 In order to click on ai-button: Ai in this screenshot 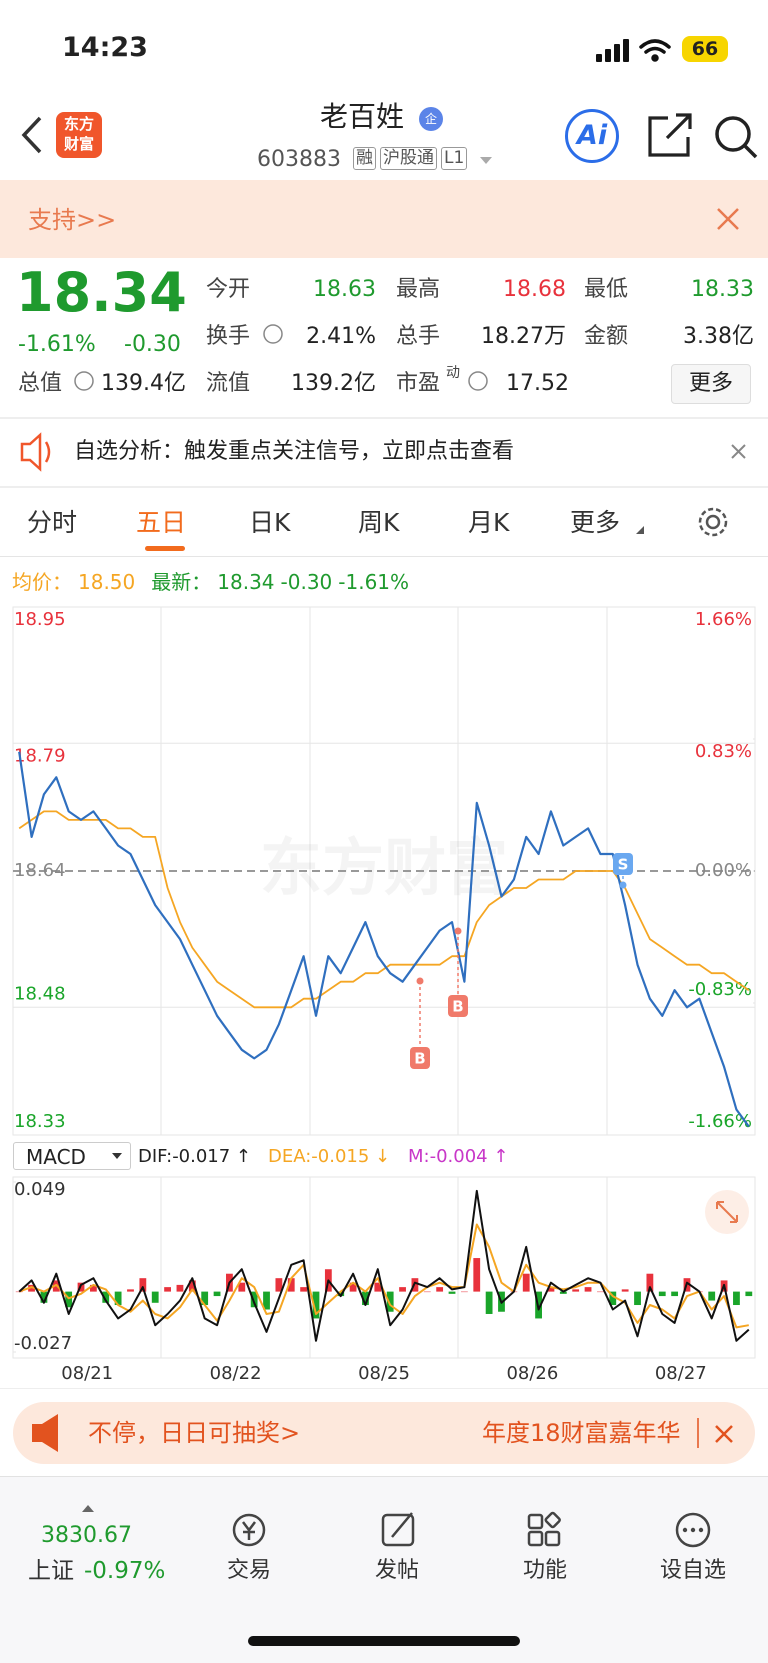, I will do `click(592, 136)`.